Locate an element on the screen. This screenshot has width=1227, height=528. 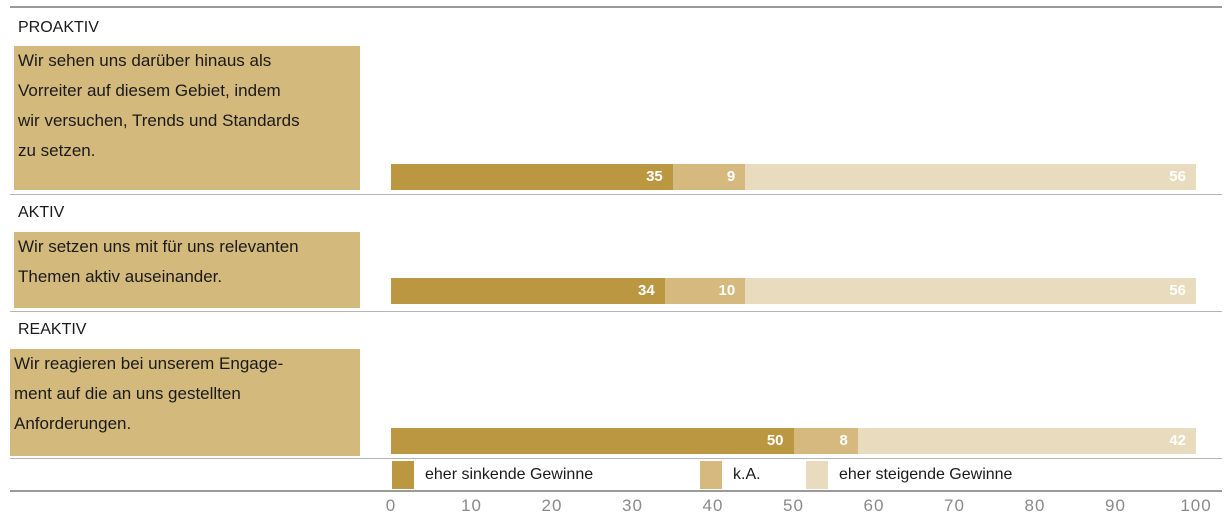
legend-swatch-steigend is located at coordinates (817, 475).